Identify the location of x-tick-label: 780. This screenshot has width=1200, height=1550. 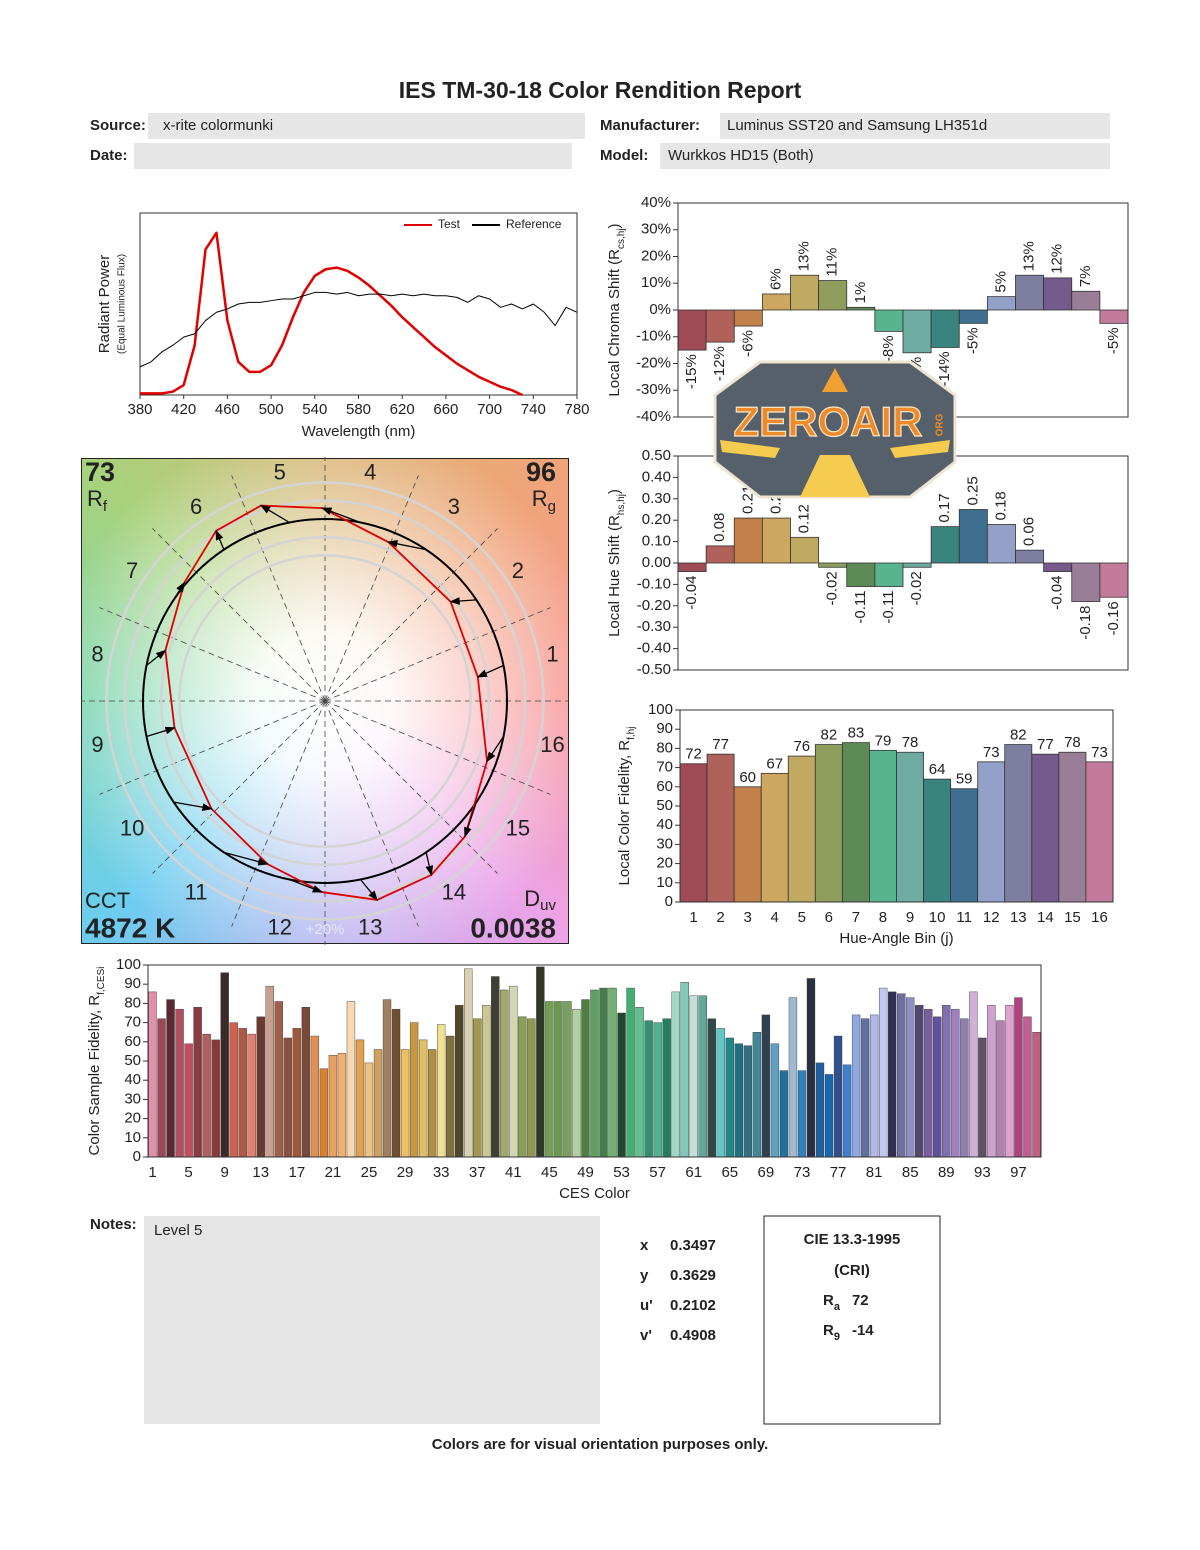
(576, 409).